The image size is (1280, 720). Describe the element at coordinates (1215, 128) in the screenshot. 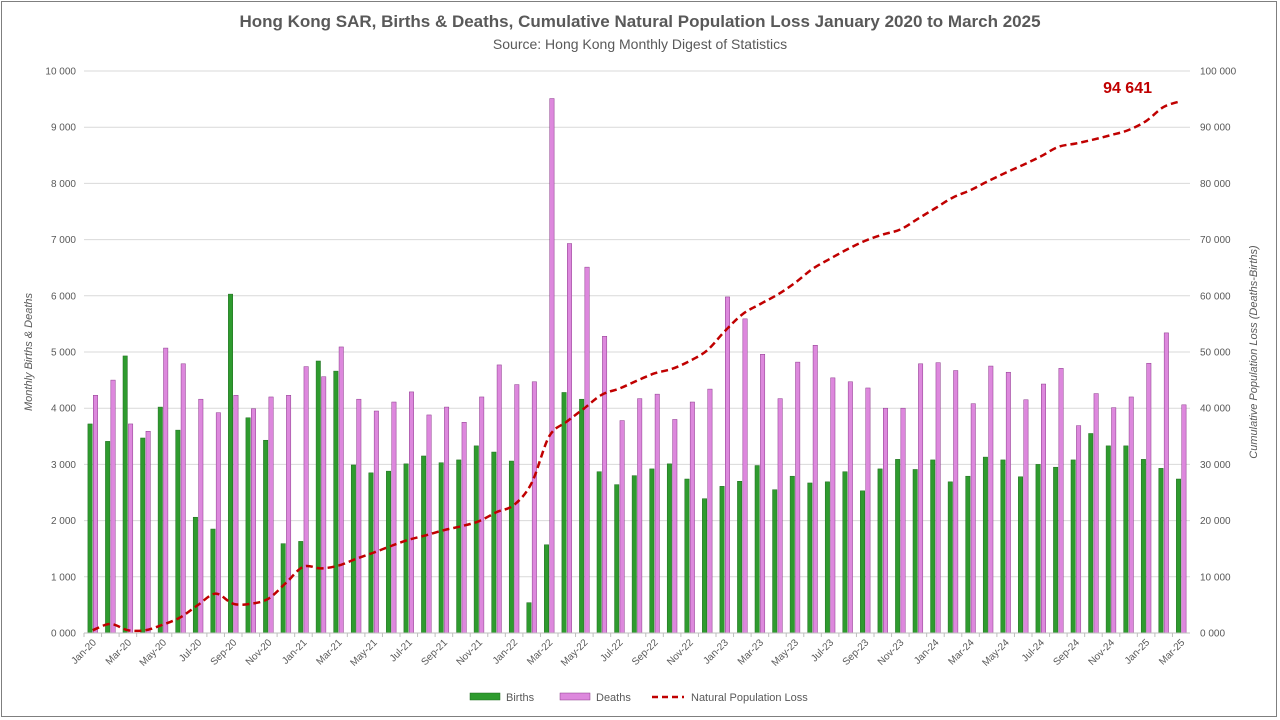

I see `right-tick-label: 90 000` at that location.